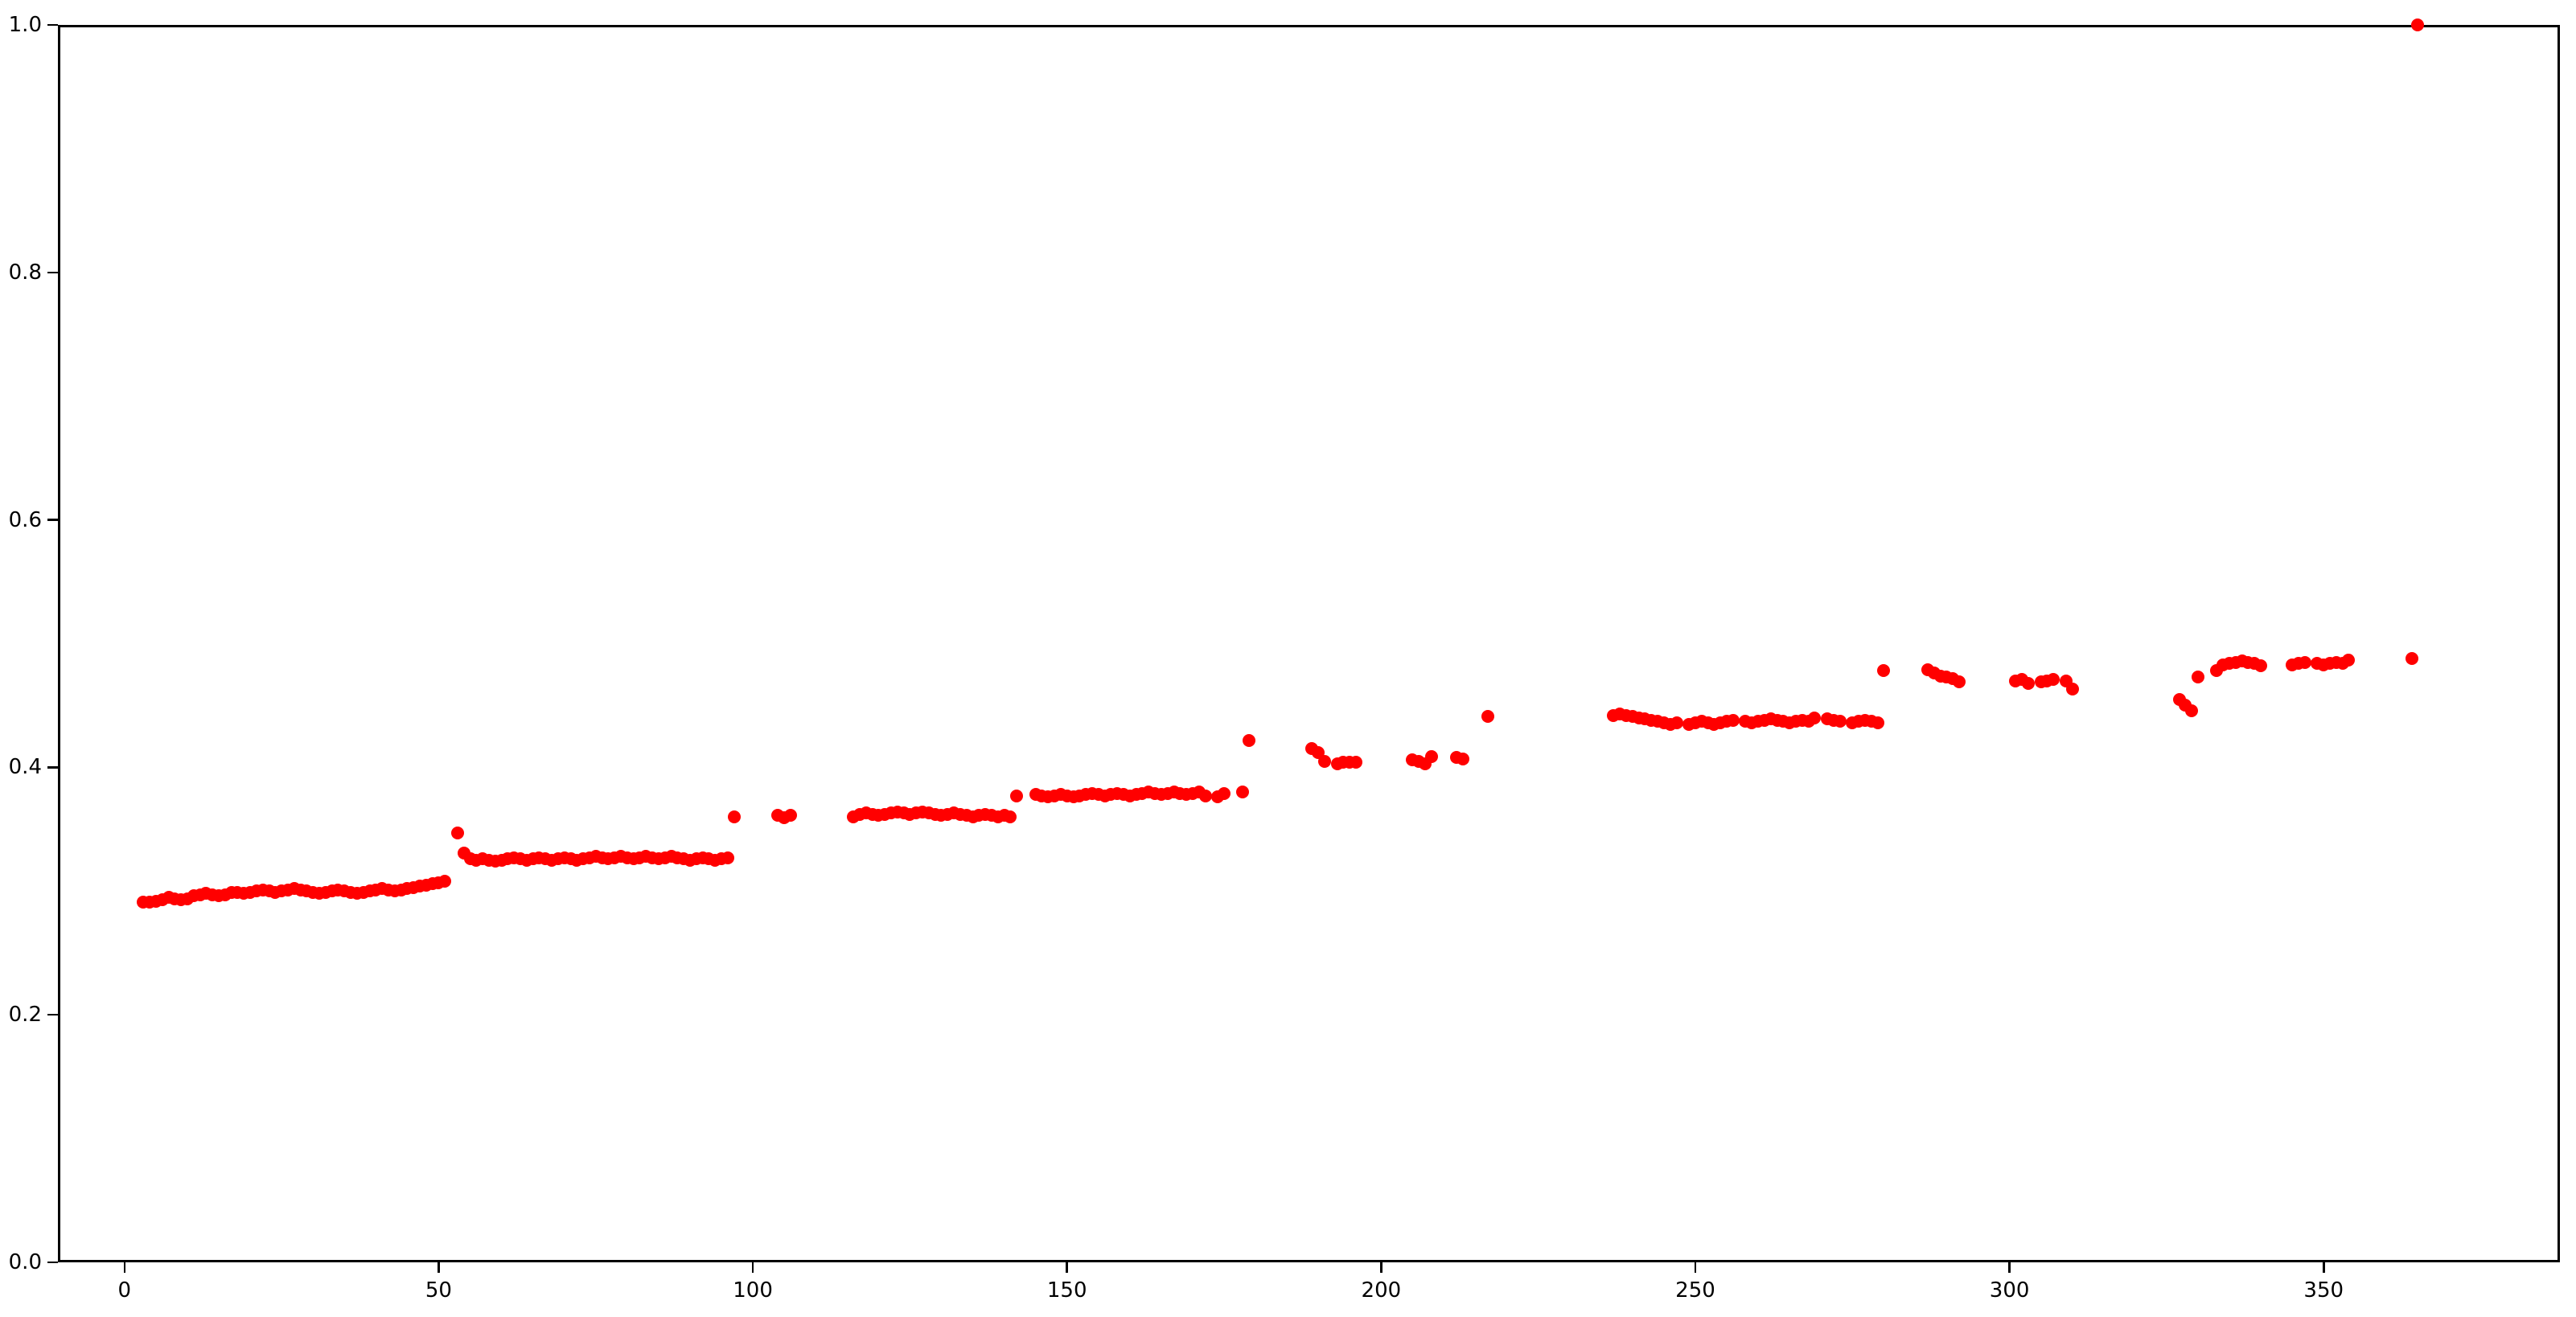 The image size is (2576, 1317). Describe the element at coordinates (2323, 1291) in the screenshot. I see `x-tick-label: 350` at that location.